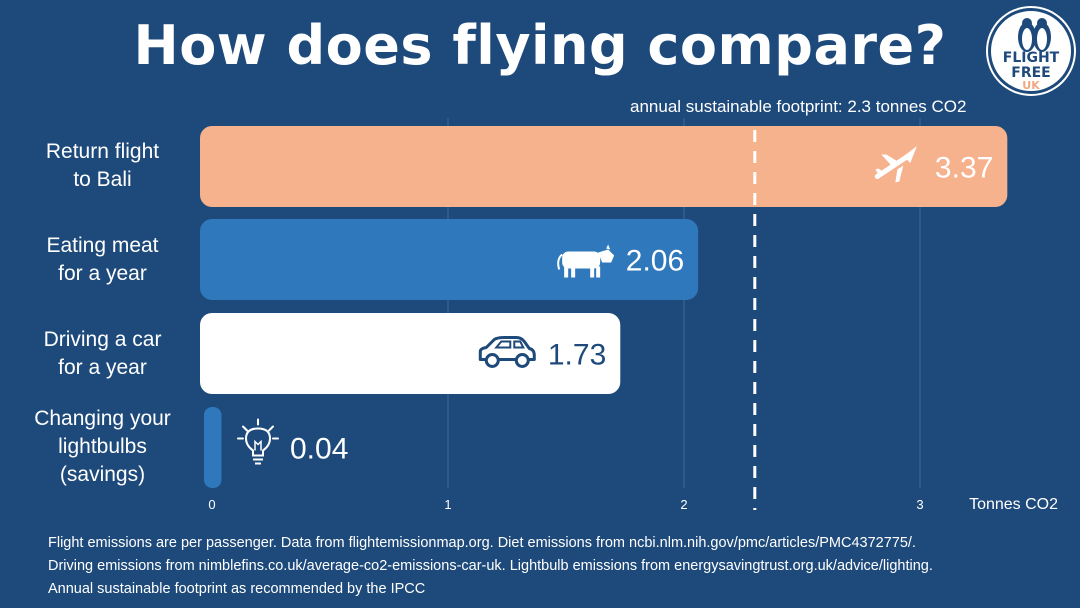 The height and width of the screenshot is (608, 1080). What do you see at coordinates (319, 449) in the screenshot?
I see `data-label: 0.04` at bounding box center [319, 449].